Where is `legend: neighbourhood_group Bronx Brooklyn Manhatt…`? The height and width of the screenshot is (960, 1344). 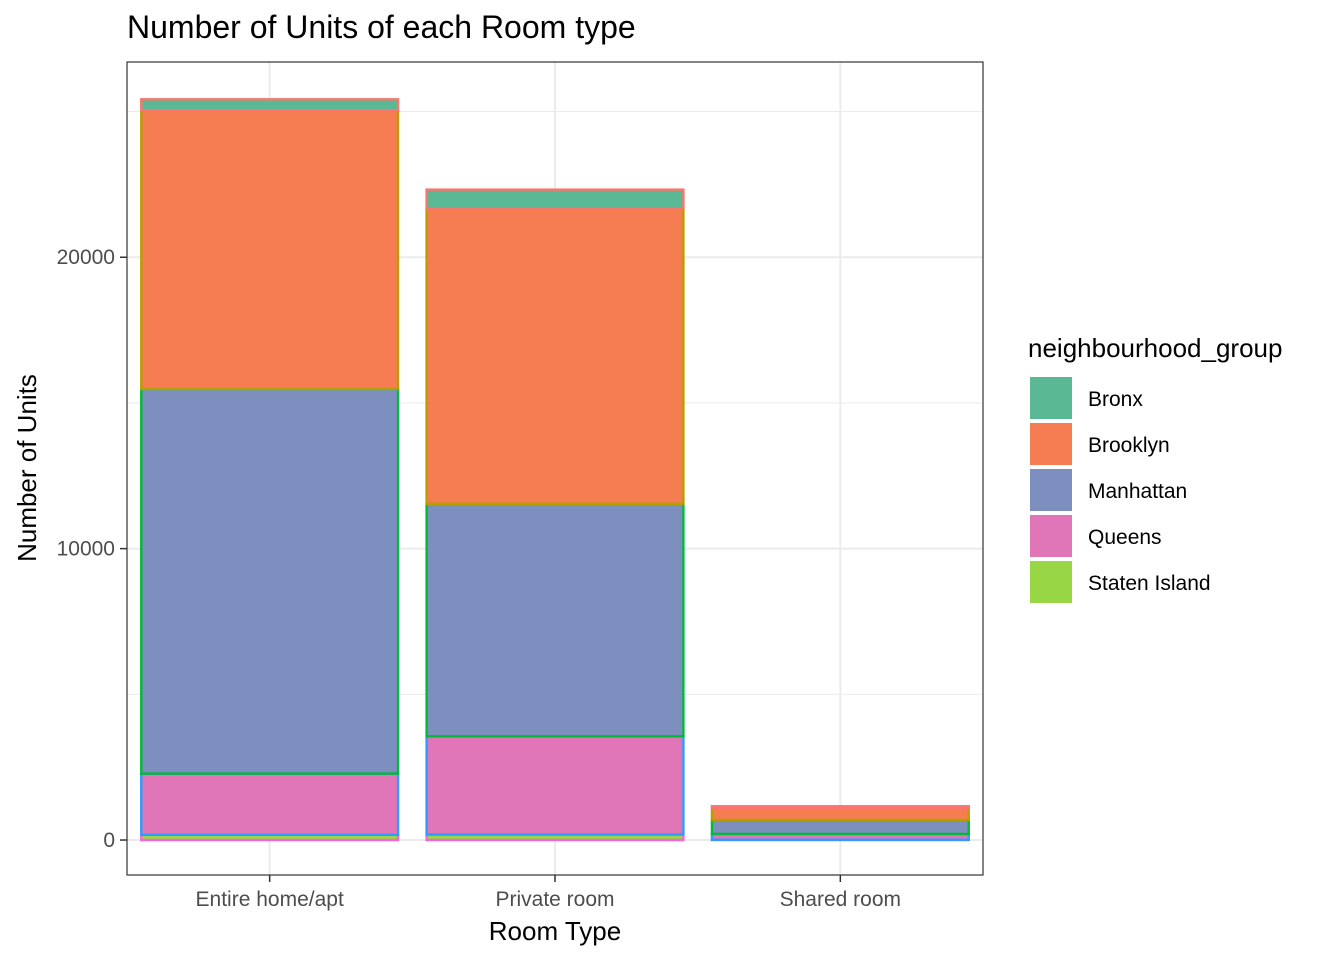
legend: neighbourhood_group Bronx Brooklyn Manhatt… is located at coordinates (1155, 468).